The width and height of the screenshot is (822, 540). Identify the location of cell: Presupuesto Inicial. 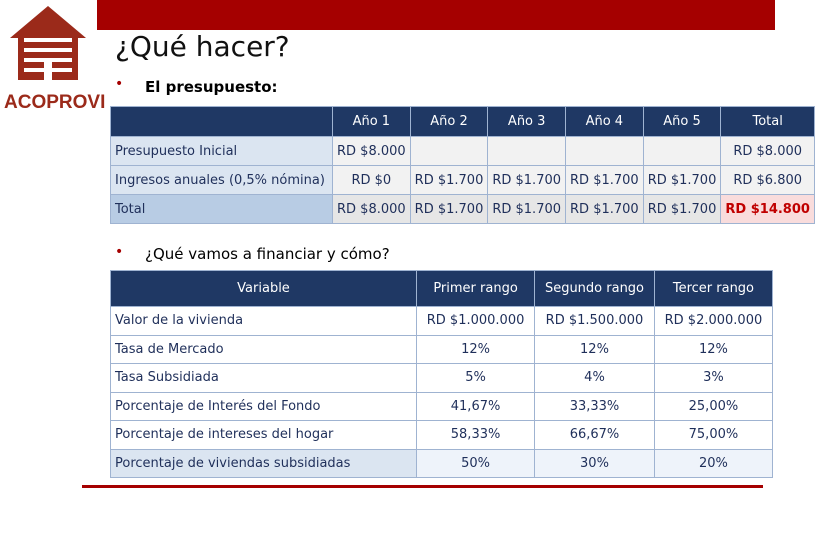
(221, 151).